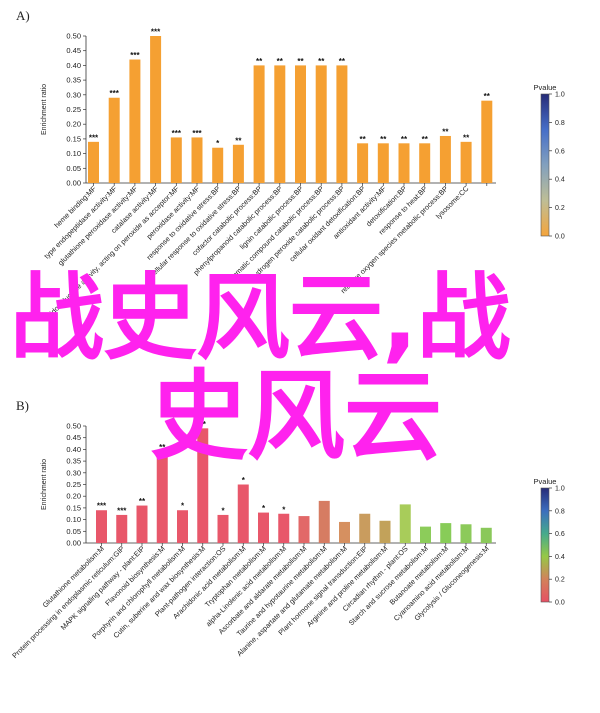  Describe the element at coordinates (73, 153) in the screenshot. I see `y-tick-label: 0.10` at that location.